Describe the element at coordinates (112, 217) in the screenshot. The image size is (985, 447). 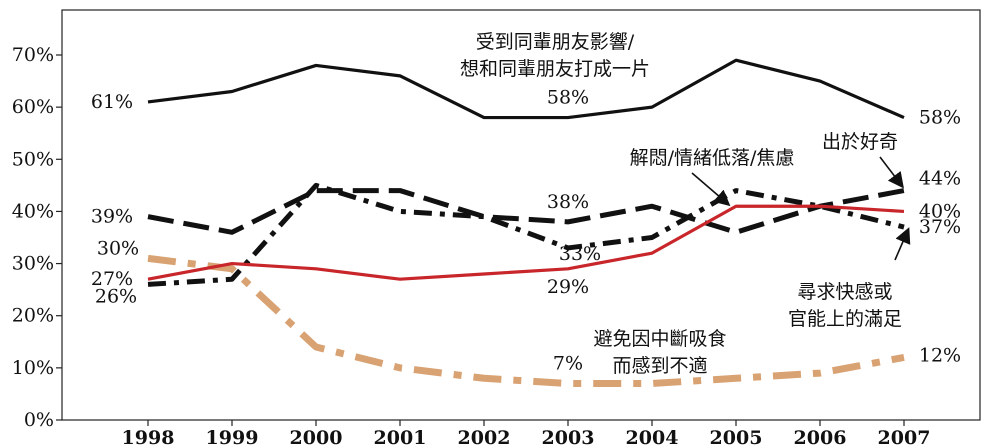
I see `data-label: 39%` at that location.